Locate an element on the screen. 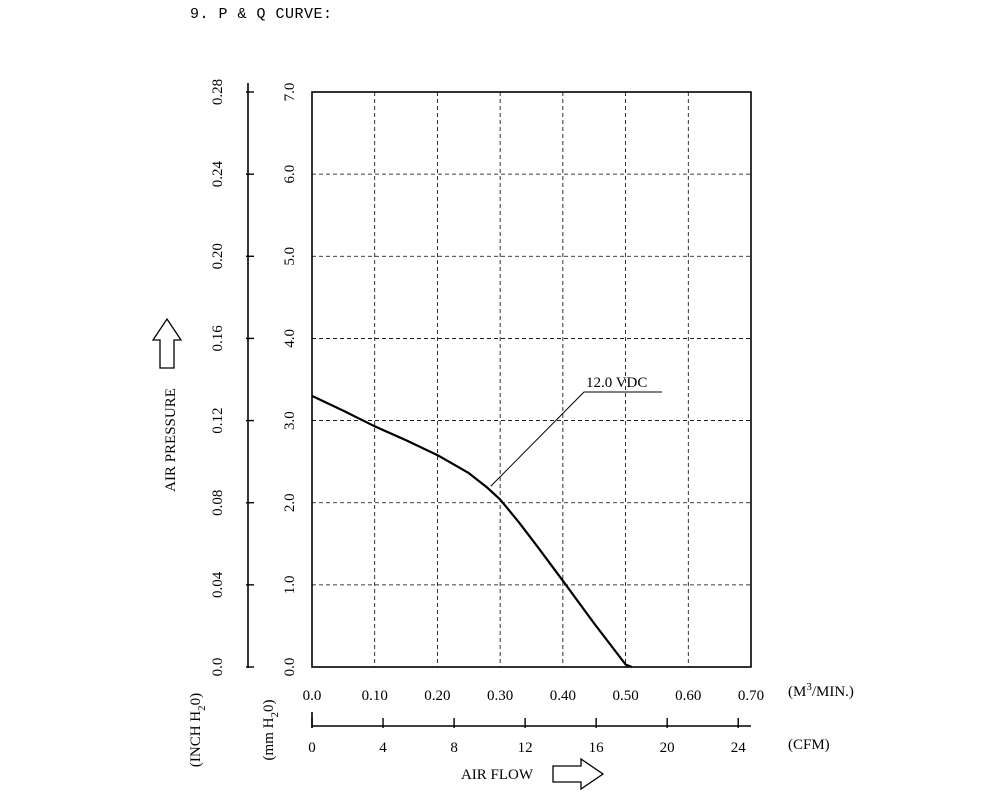 The image size is (1000, 801). y-tick-label-mm: 1.0 is located at coordinates (290, 584).